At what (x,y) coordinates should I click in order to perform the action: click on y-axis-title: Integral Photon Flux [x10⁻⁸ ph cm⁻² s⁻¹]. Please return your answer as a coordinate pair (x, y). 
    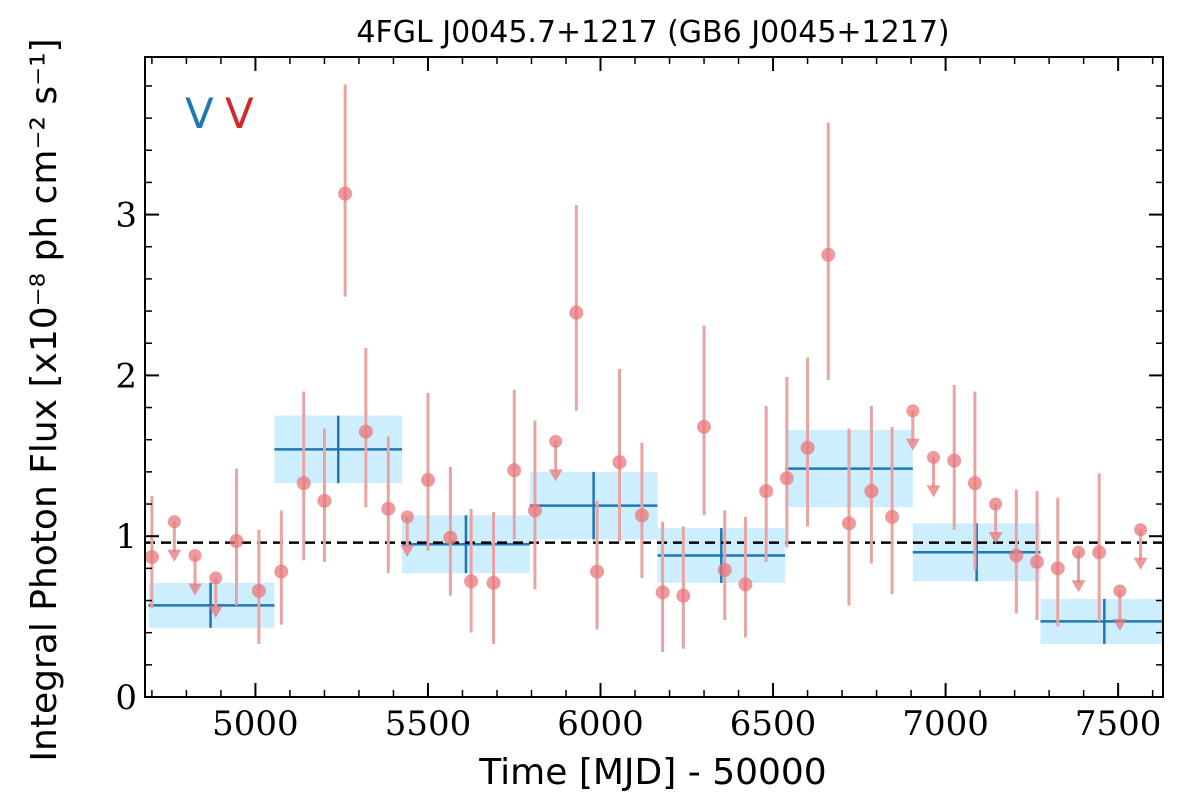
    Looking at the image, I should click on (44, 399).